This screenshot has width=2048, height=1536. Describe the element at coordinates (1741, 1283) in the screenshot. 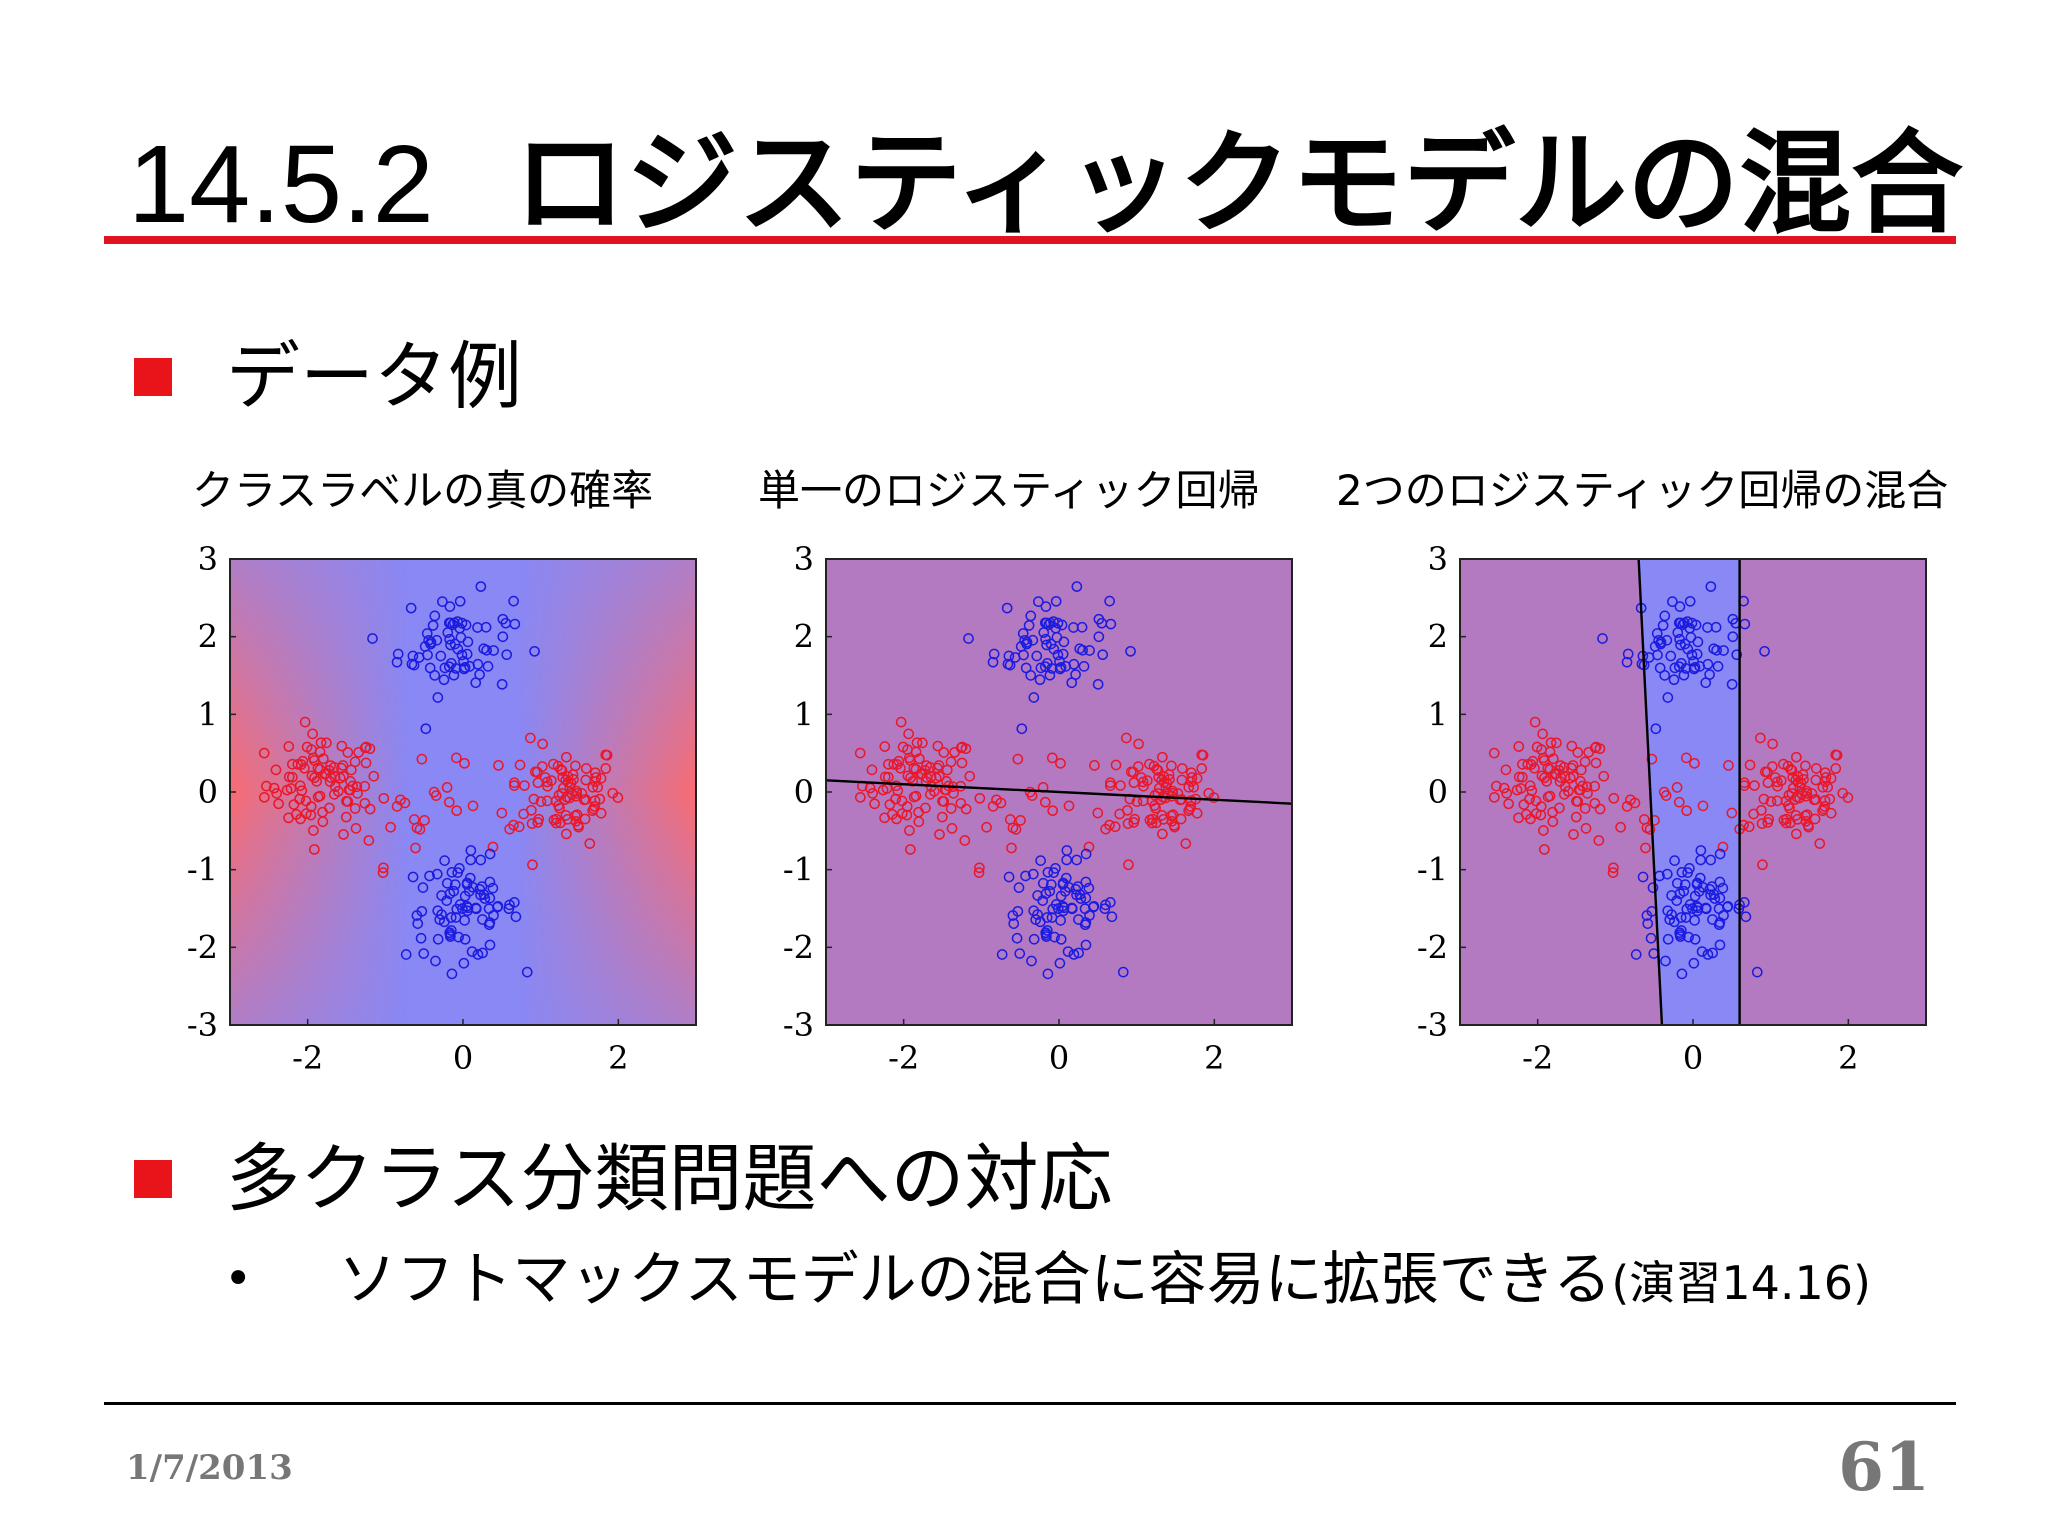

I see `exercise-note: (演習14.16)` at that location.